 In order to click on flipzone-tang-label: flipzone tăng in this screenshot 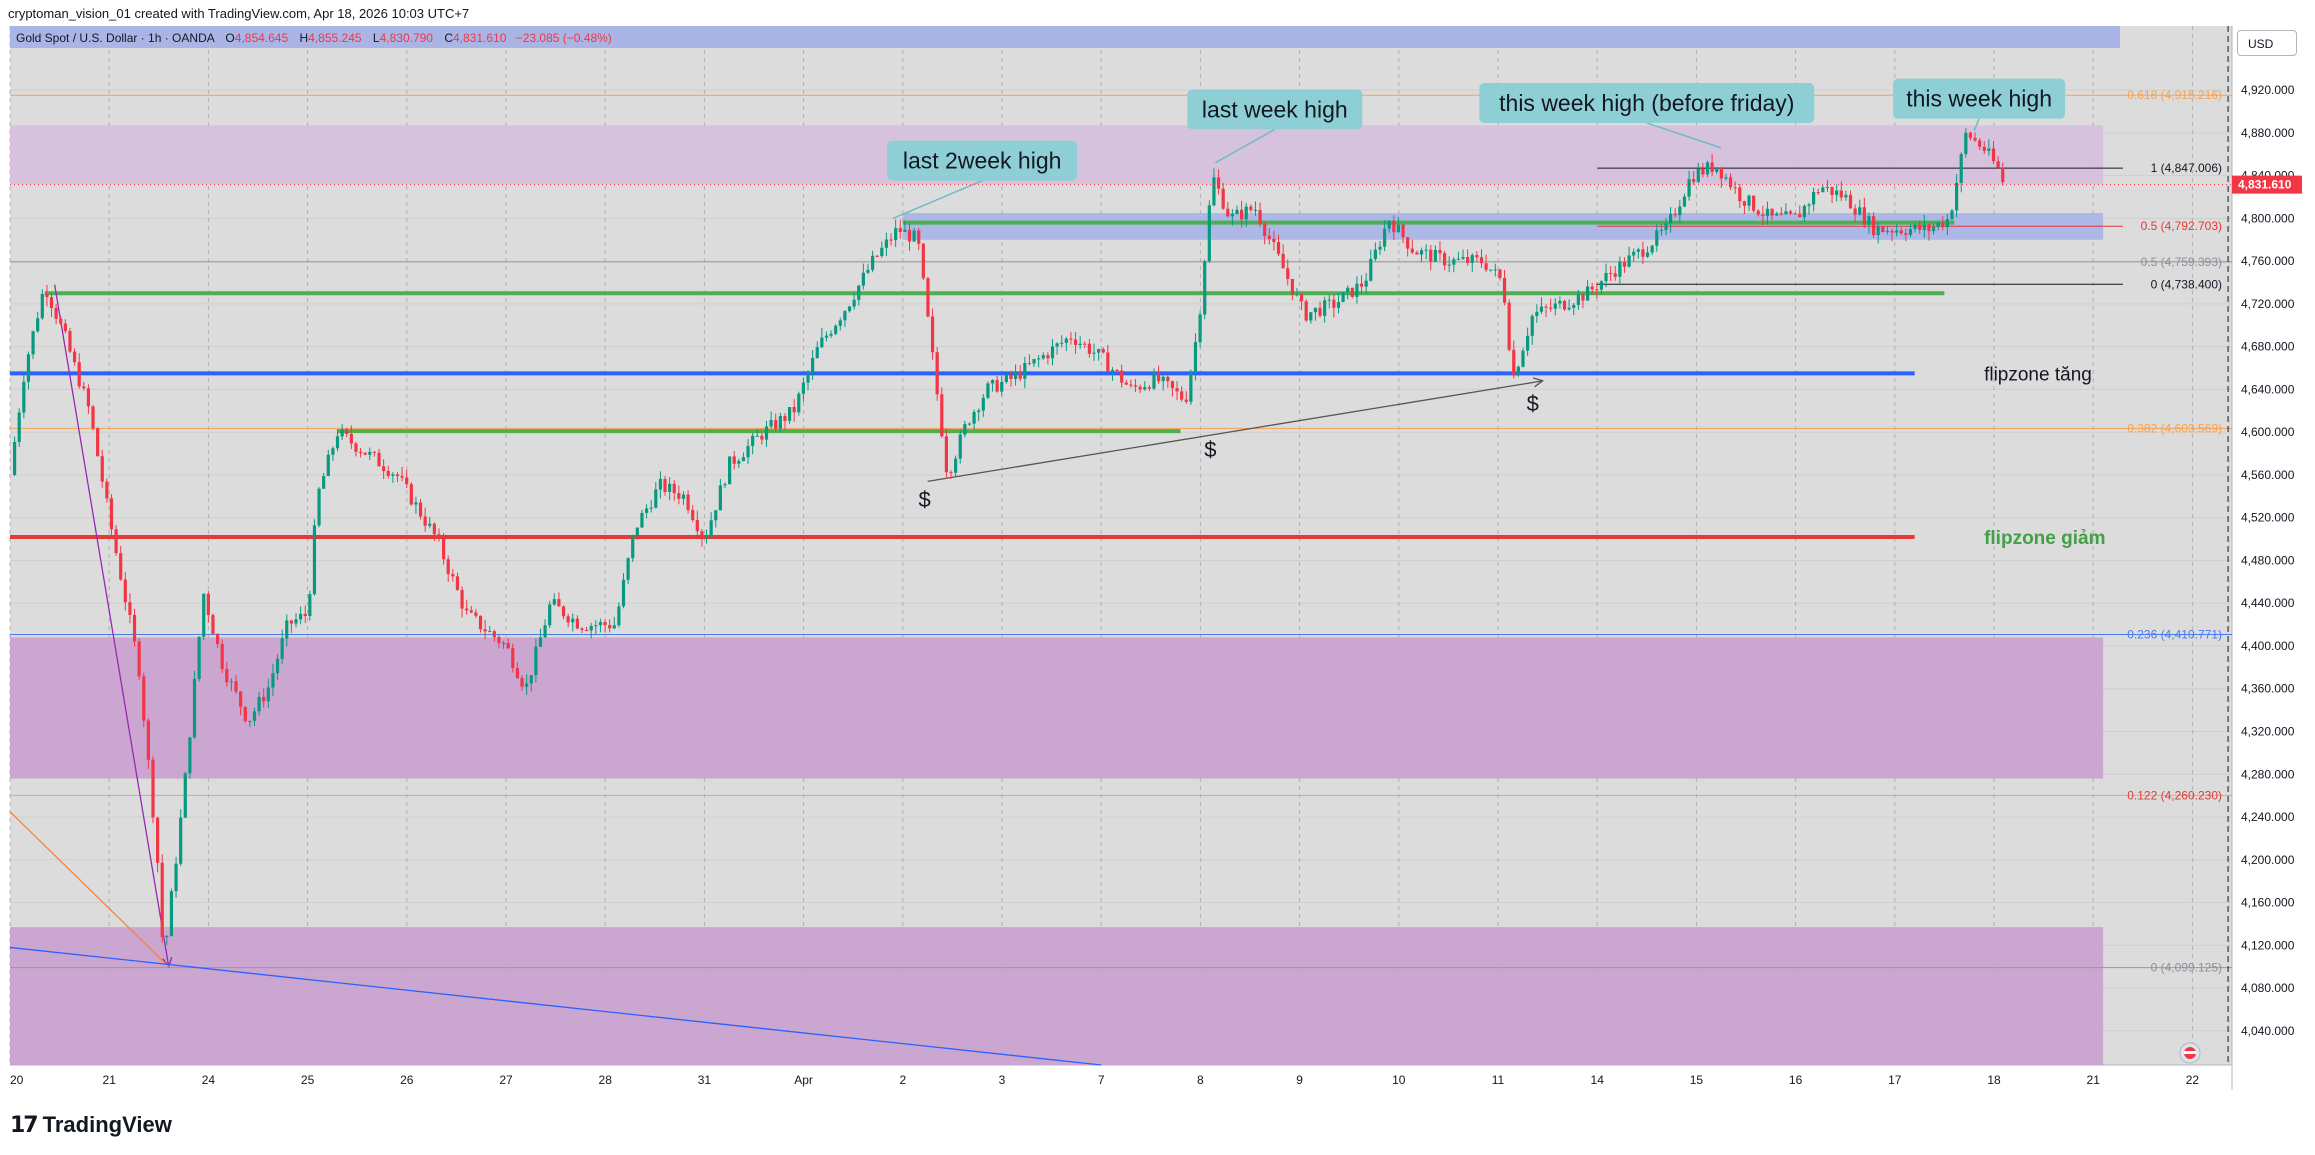, I will do `click(2038, 374)`.